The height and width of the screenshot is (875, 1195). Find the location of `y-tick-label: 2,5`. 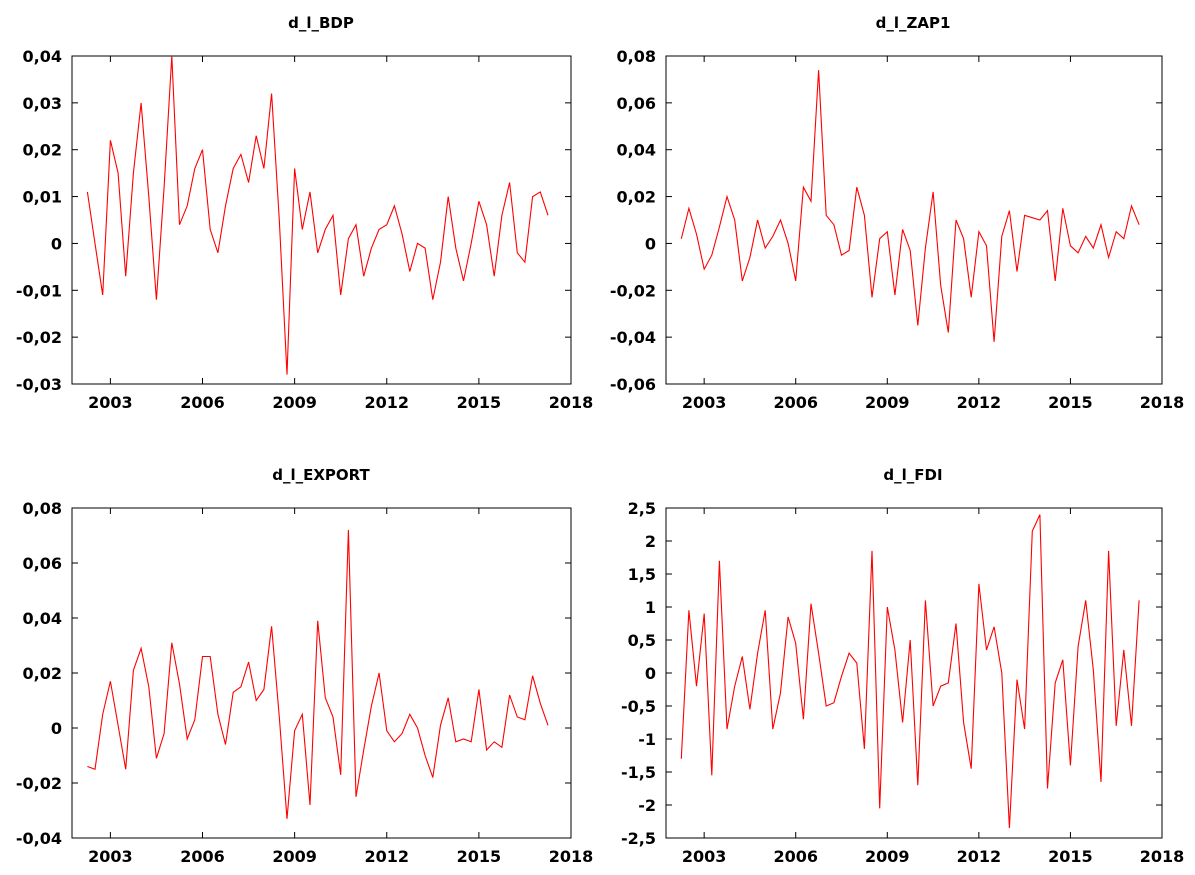

y-tick-label: 2,5 is located at coordinates (642, 508).